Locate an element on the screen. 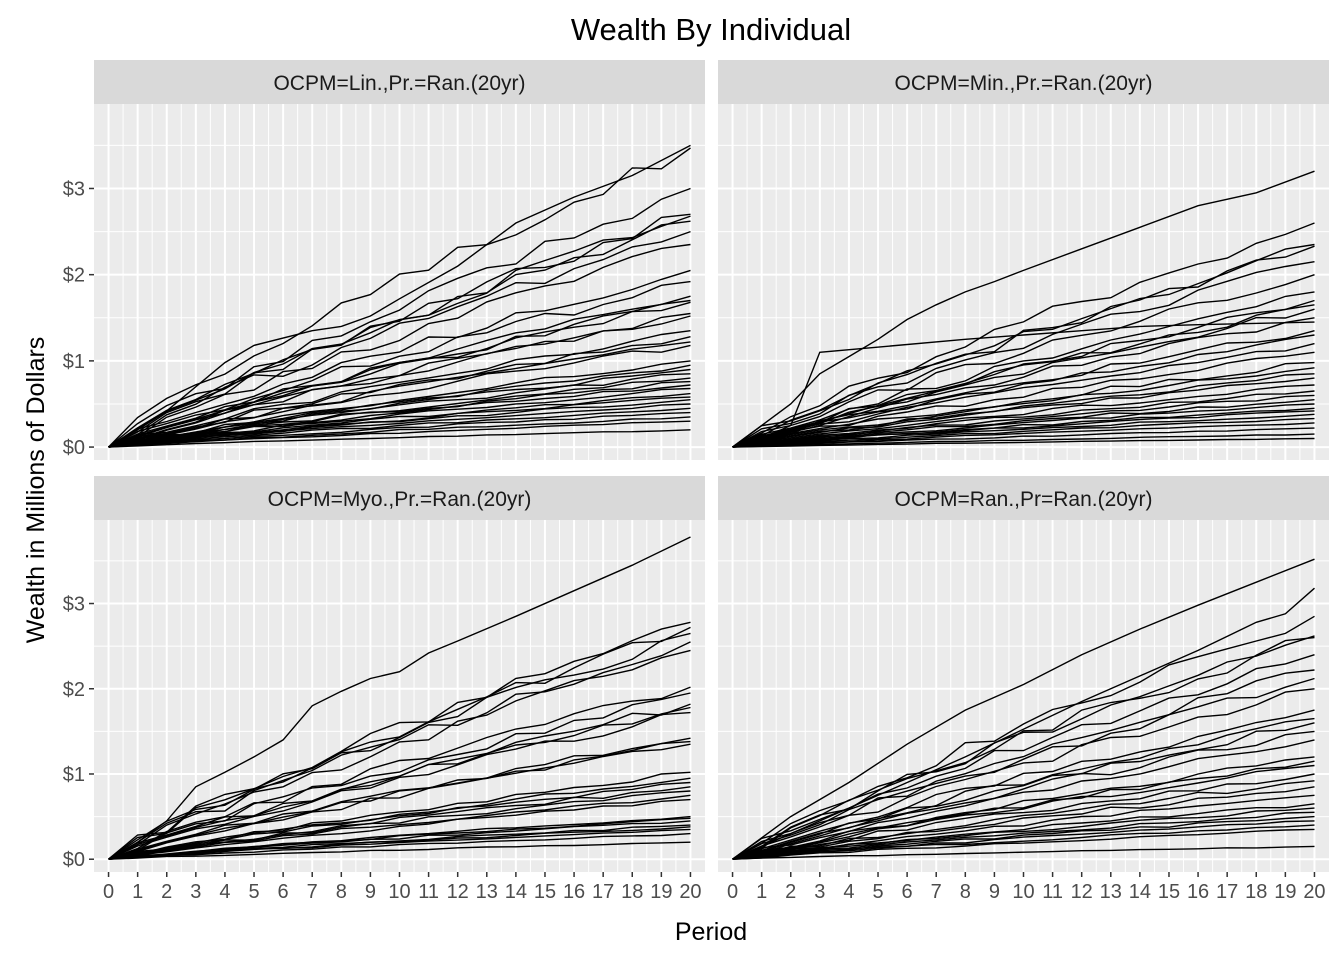  x-axis-title: Period is located at coordinates (711, 932).